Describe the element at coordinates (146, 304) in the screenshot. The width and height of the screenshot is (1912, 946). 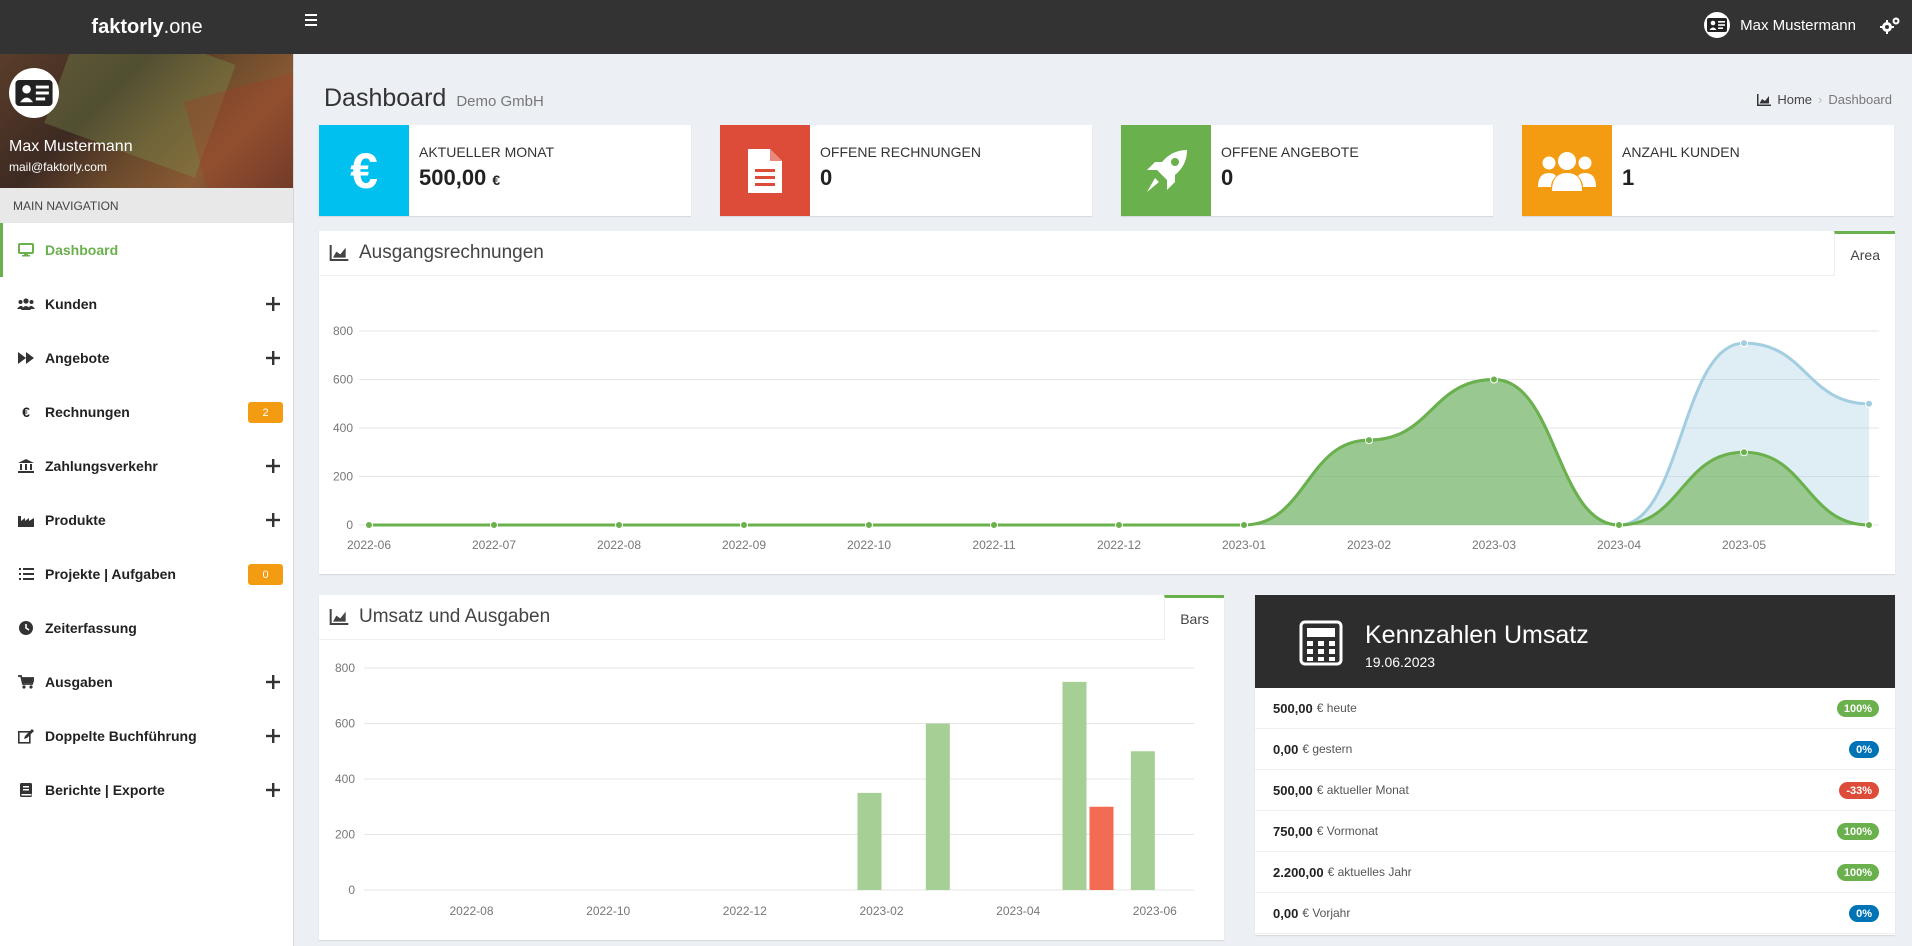
I see `sidebar-item-kunden: Kunden` at that location.